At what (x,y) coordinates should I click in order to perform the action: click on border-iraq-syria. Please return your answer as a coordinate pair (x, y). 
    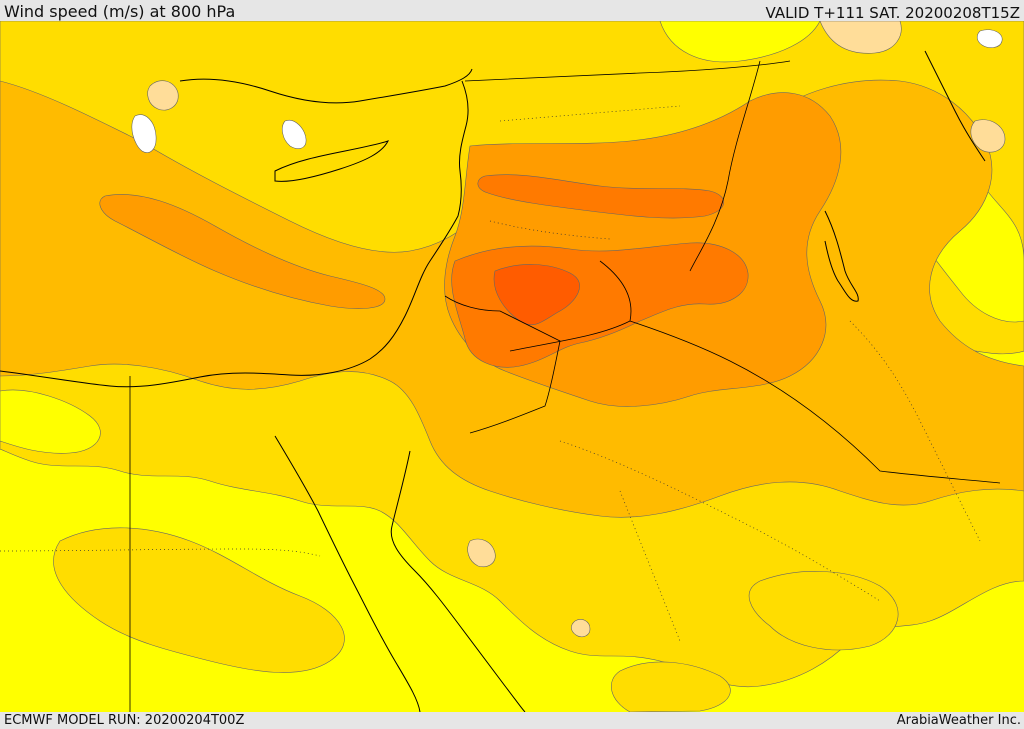
    Looking at the image, I should click on (615, 291).